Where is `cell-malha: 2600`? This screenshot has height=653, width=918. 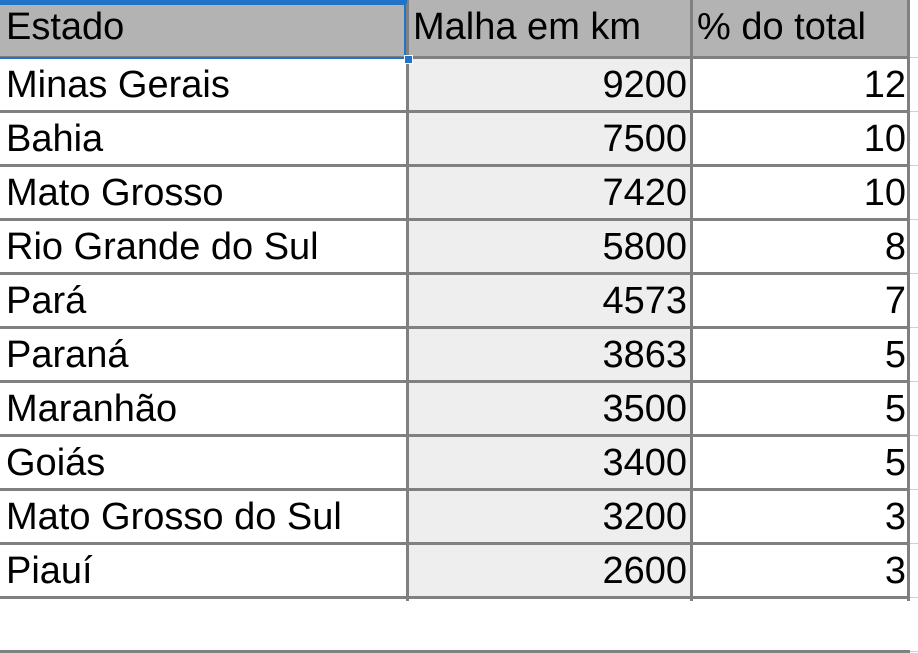 cell-malha: 2600 is located at coordinates (549, 571).